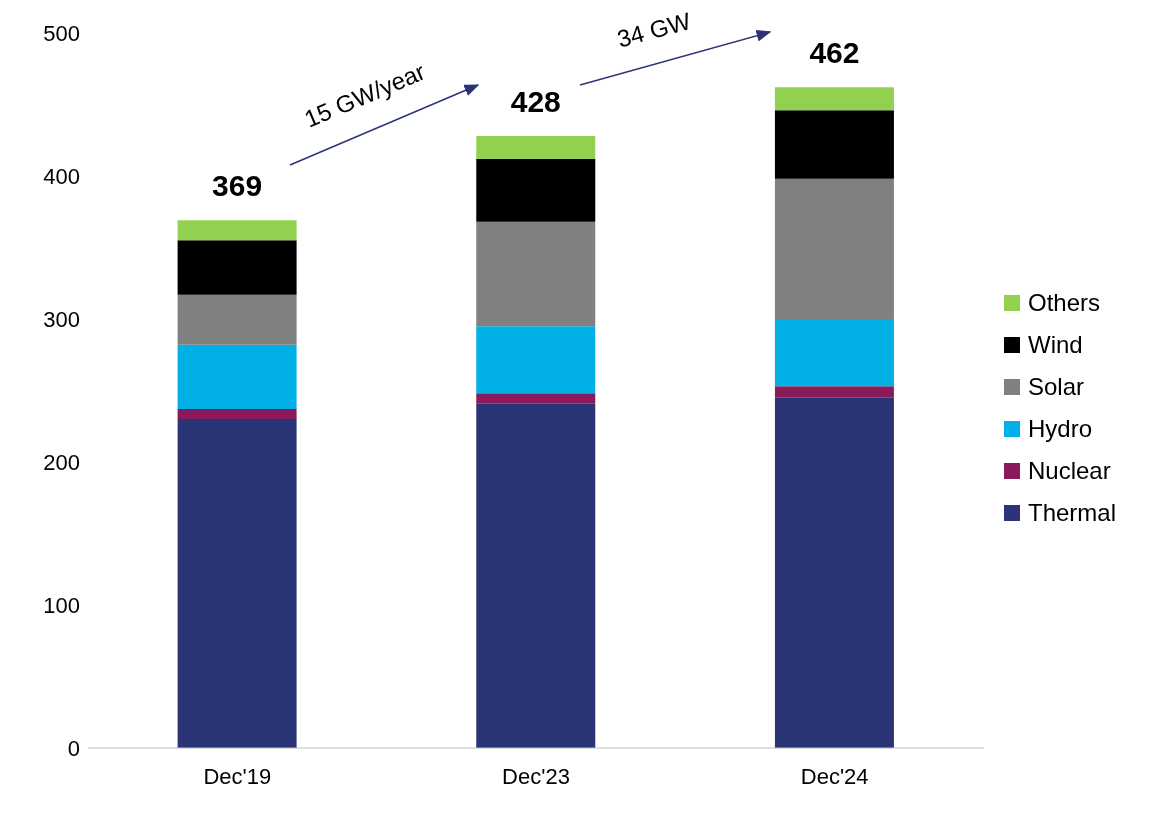  What do you see at coordinates (1056, 387) in the screenshot?
I see `legend-label: Solar` at bounding box center [1056, 387].